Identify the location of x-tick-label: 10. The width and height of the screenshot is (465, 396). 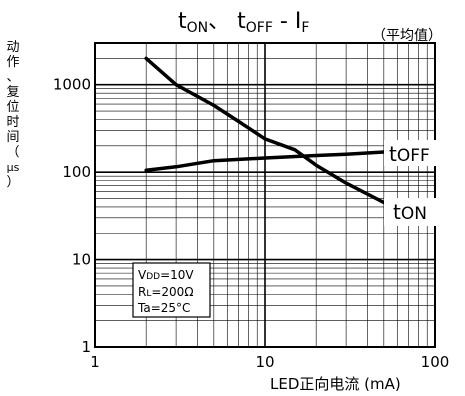
(264, 362).